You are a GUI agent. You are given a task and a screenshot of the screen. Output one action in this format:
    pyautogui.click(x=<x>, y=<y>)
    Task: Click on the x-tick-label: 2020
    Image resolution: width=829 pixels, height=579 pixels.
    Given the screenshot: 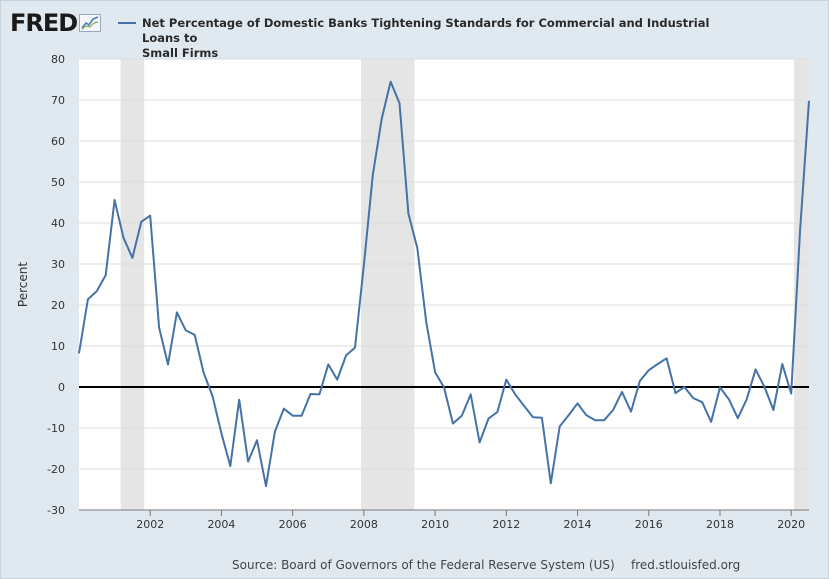 What is the action you would take?
    pyautogui.click(x=791, y=524)
    